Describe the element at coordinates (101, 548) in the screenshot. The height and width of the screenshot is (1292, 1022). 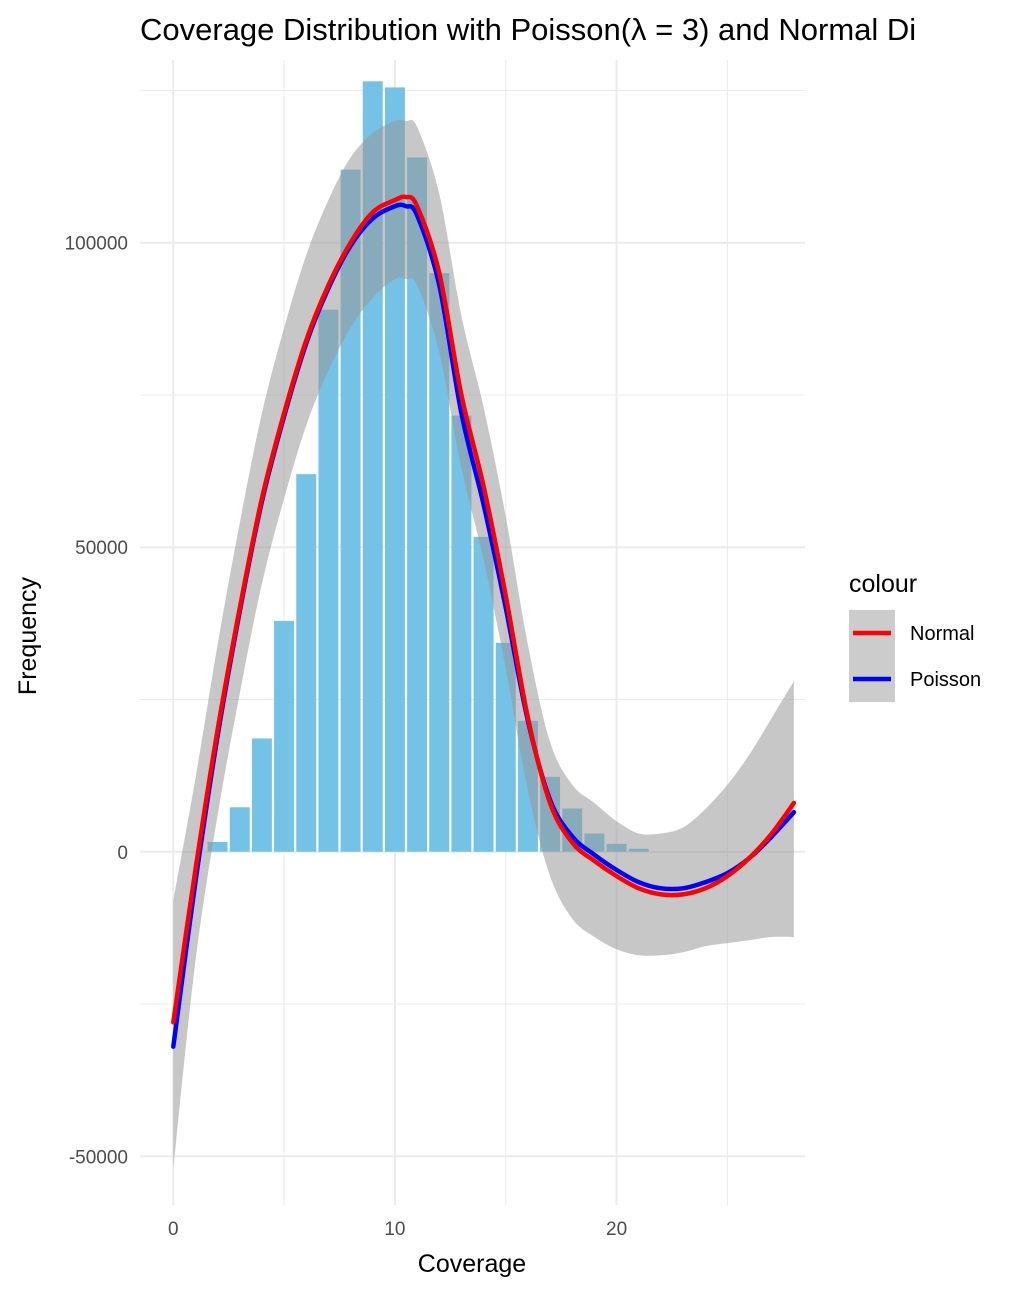
I see `y-tick-label: 50000` at that location.